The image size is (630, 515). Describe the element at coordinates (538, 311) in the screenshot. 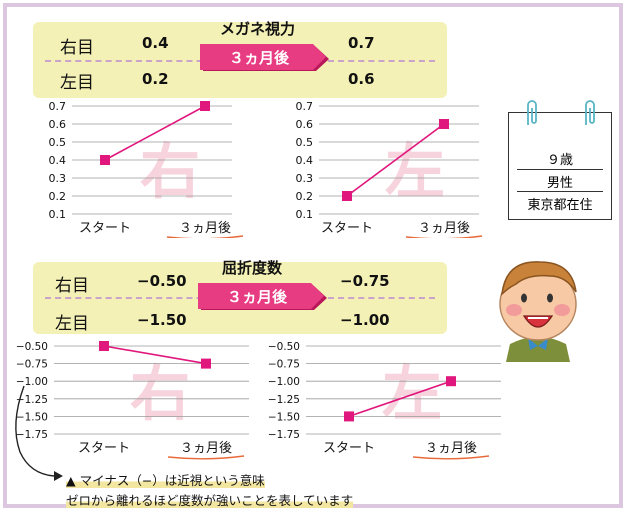

I see `boy-illustration` at that location.